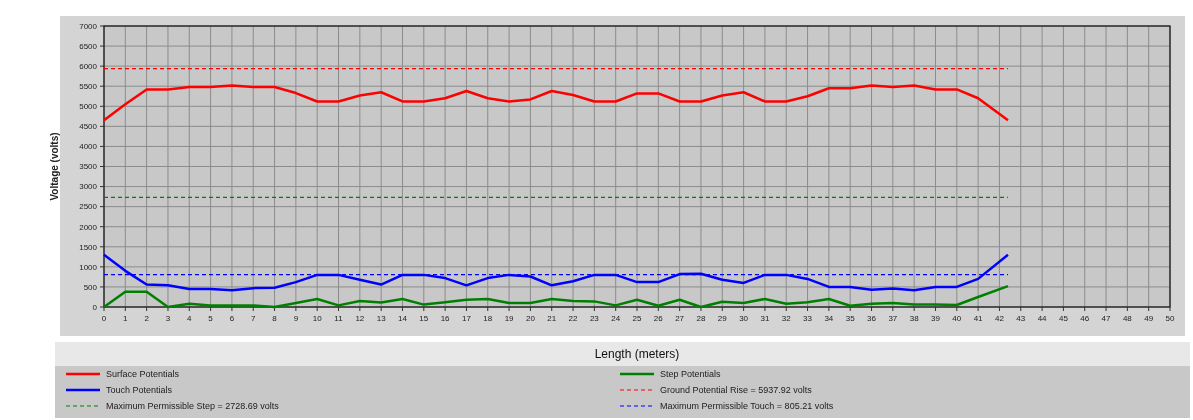 This screenshot has height=420, width=1193. Describe the element at coordinates (339, 318) in the screenshot. I see `x-tick-label: 11` at that location.